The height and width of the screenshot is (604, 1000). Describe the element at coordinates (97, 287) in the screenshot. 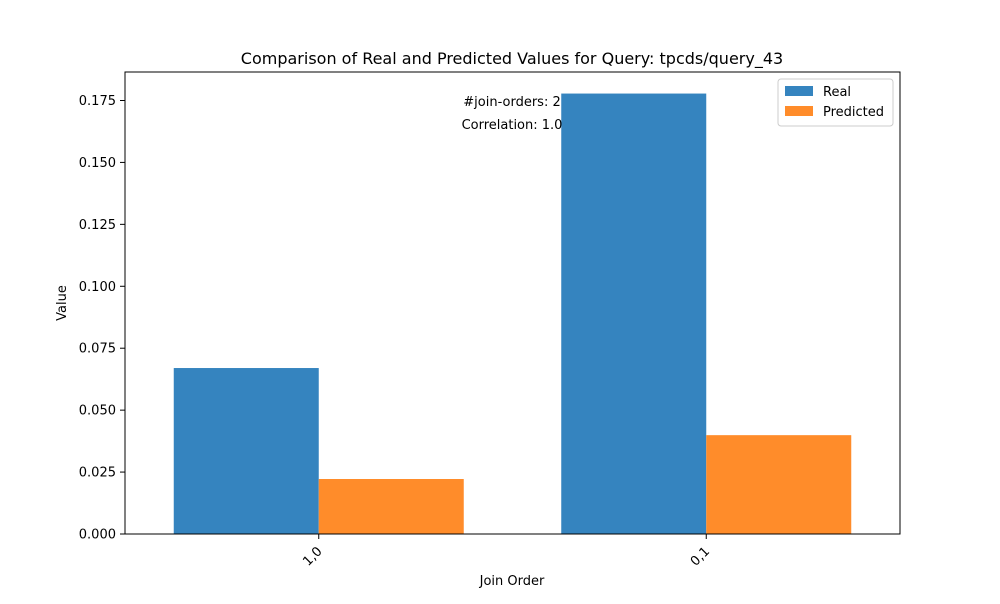

I see `y-tick-label: 0.100` at that location.